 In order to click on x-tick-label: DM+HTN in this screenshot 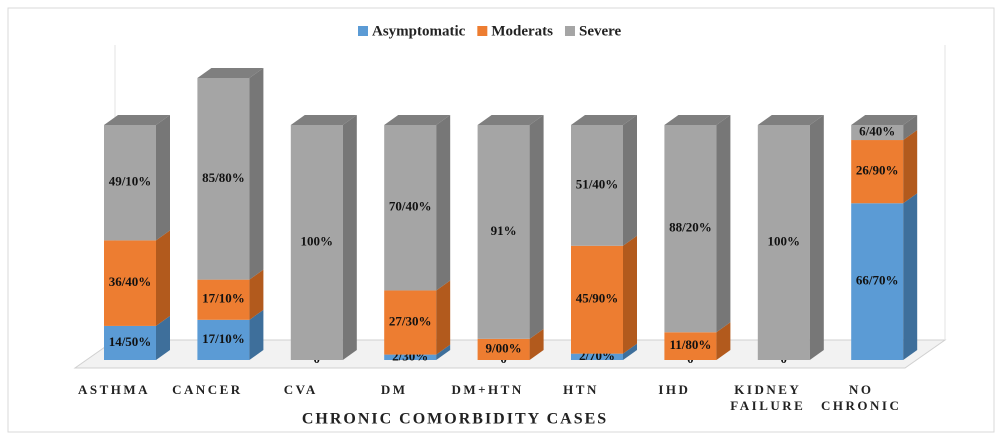, I will do `click(487, 389)`.